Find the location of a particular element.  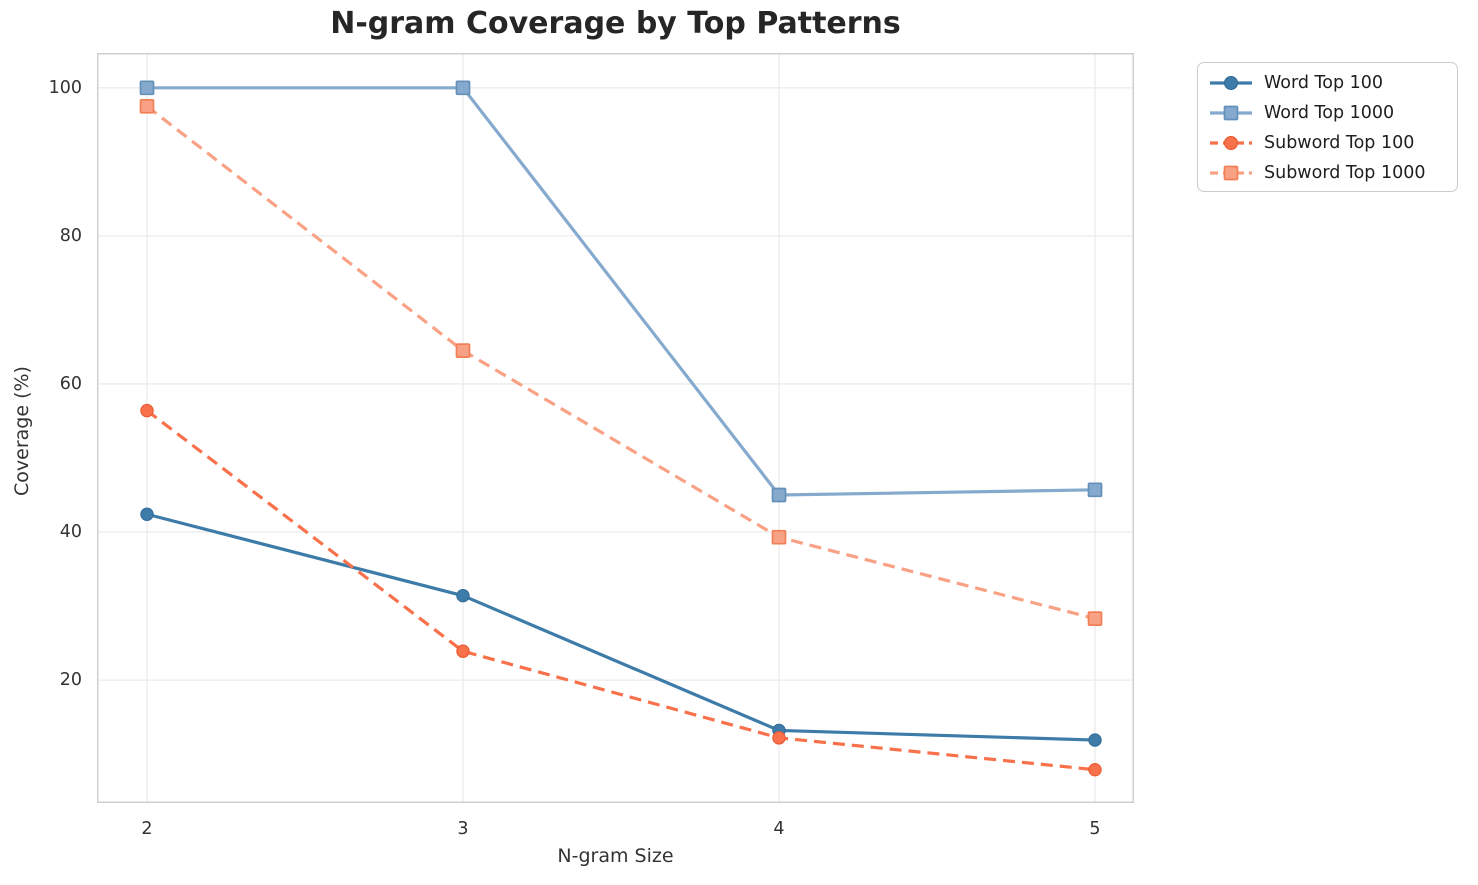

legend-item-word-top-100: Word Top 100 is located at coordinates (1327, 83).